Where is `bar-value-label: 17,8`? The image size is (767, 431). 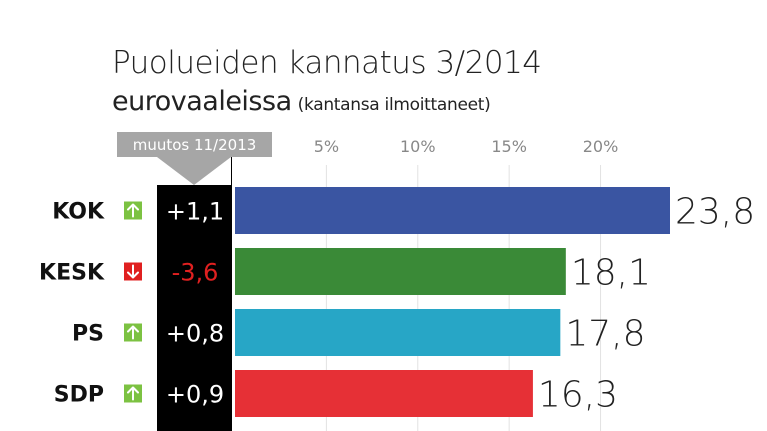 bar-value-label: 17,8 is located at coordinates (605, 334).